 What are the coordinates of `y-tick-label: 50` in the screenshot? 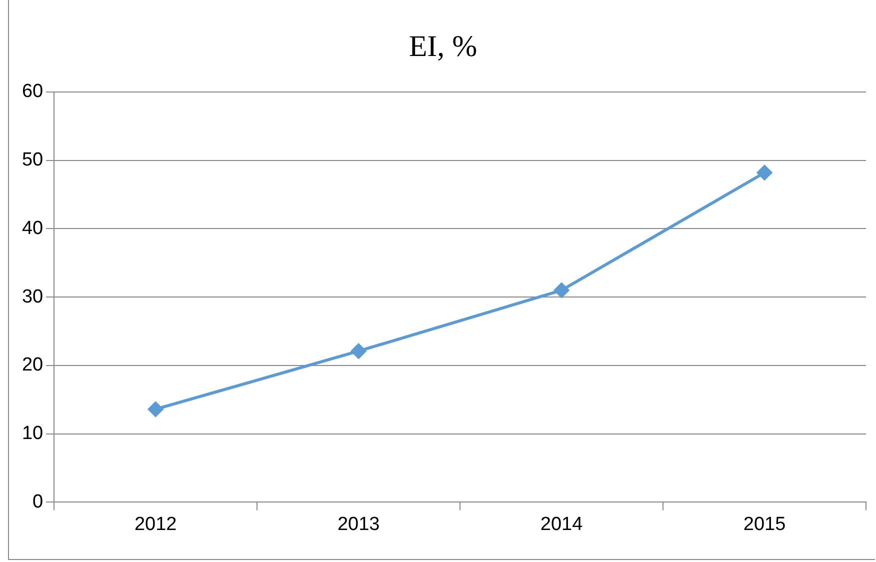 It's located at (33, 160).